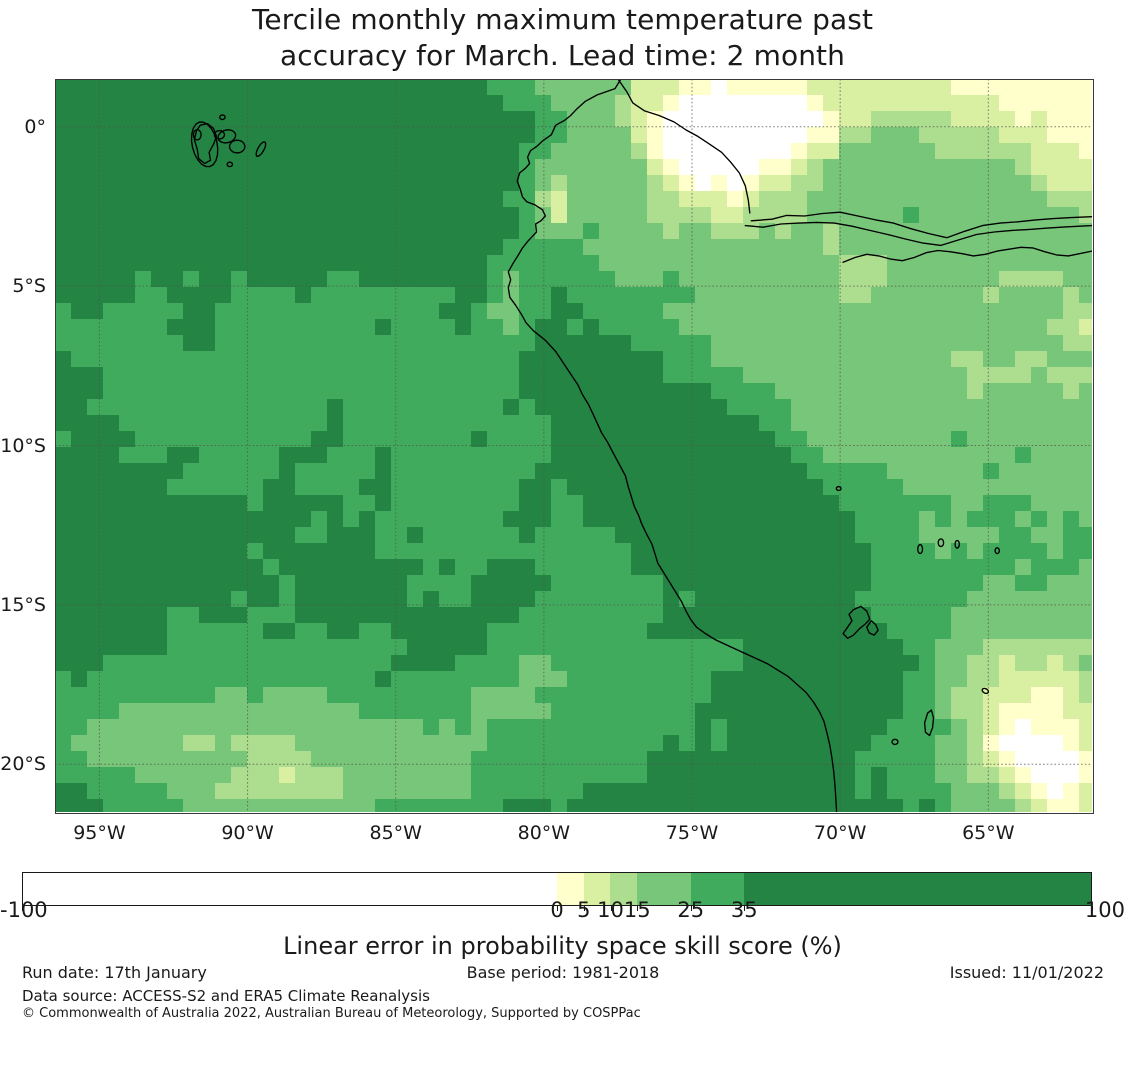  I want to click on longitude-tick-2: 85°W, so click(395, 833).